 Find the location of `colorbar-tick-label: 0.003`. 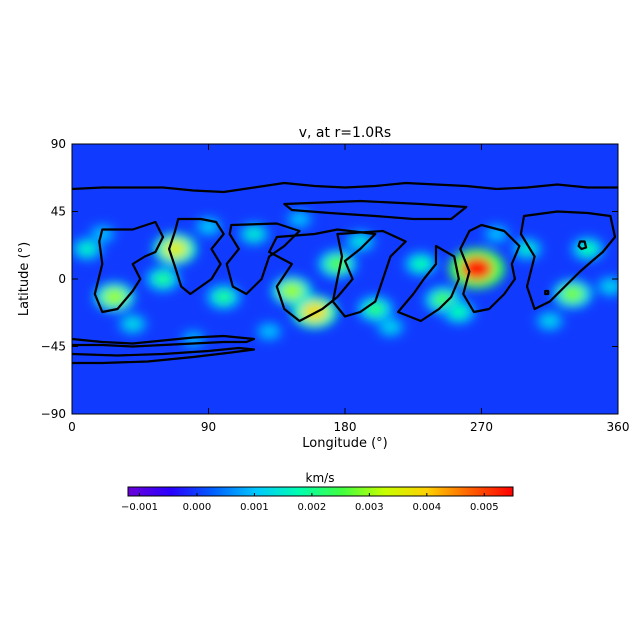

colorbar-tick-label: 0.003 is located at coordinates (369, 507).